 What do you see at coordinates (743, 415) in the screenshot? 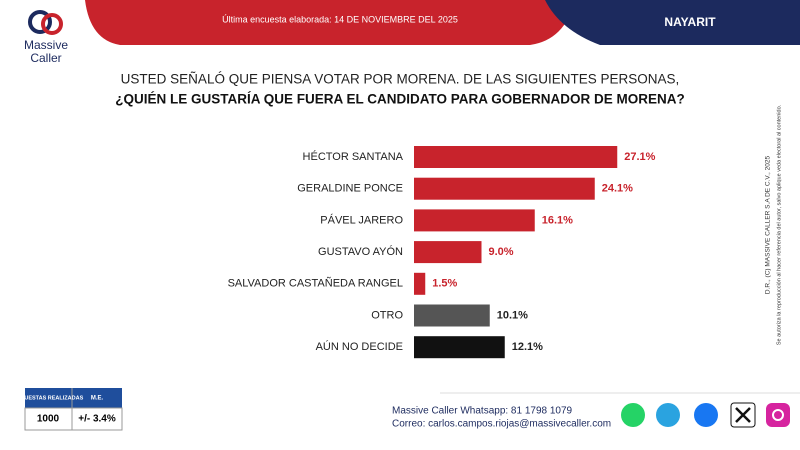
I see `x-glyph` at bounding box center [743, 415].